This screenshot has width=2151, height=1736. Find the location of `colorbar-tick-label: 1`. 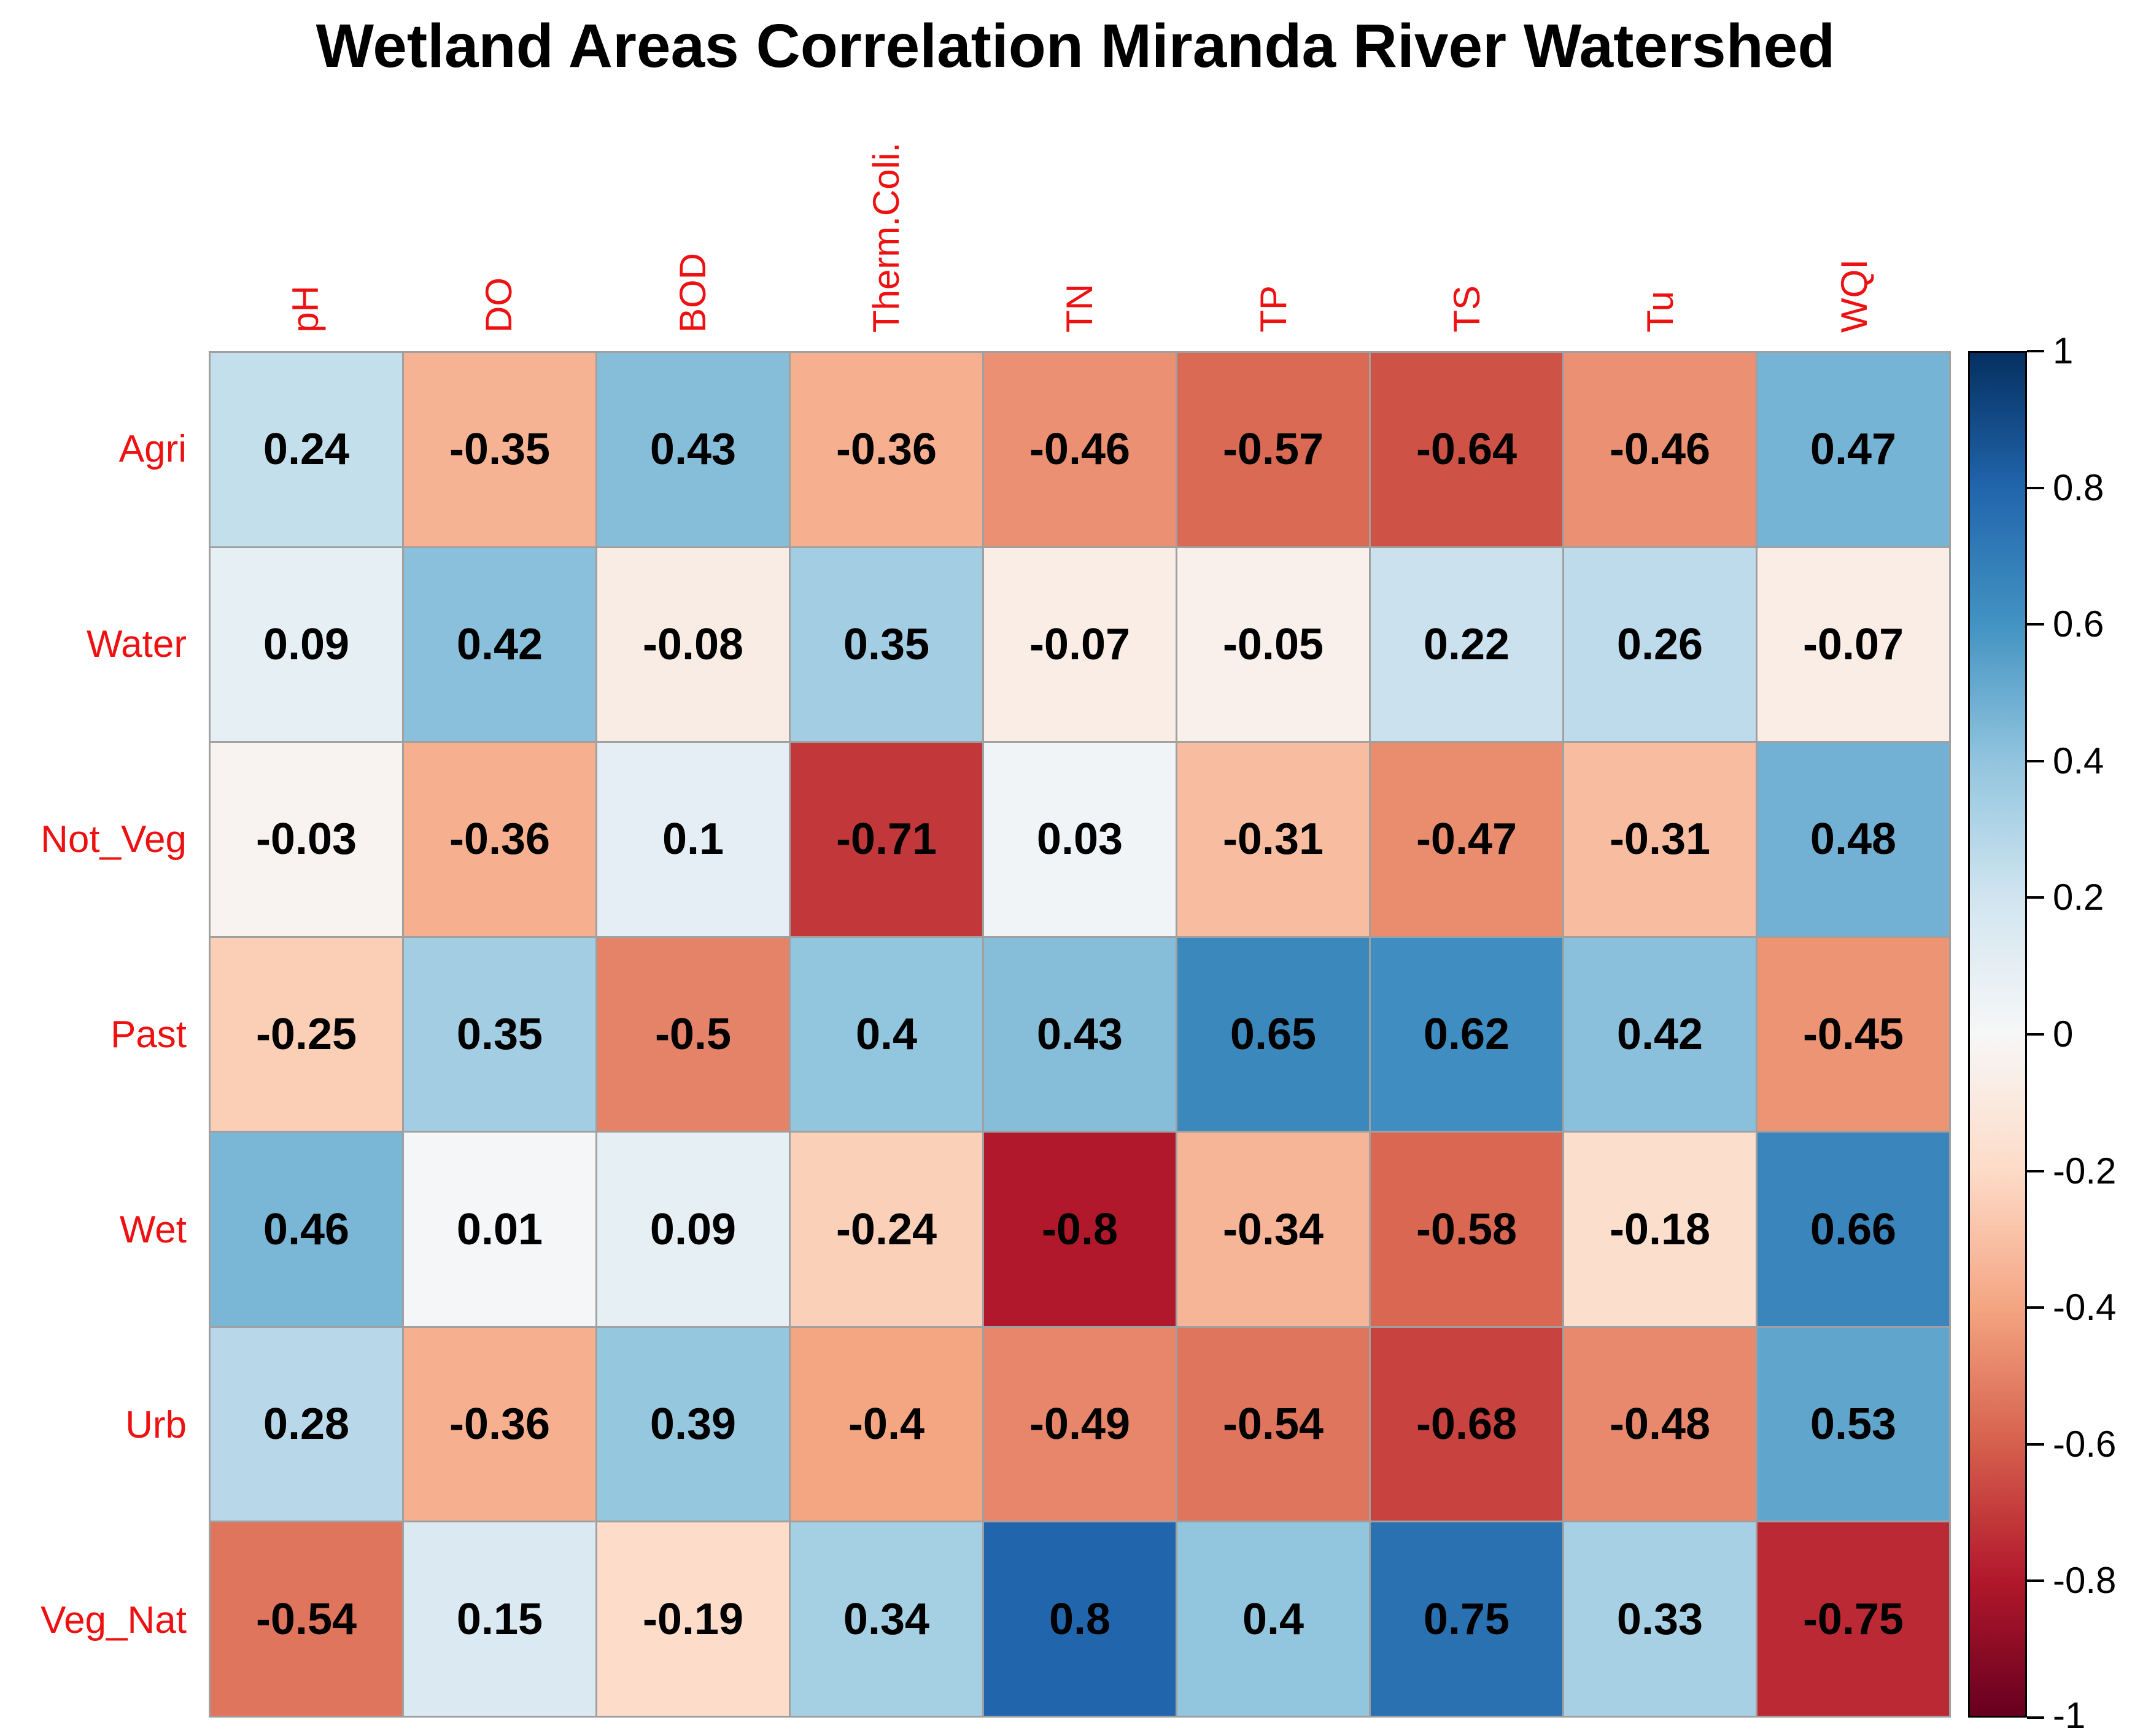

colorbar-tick-label: 1 is located at coordinates (2063, 350).